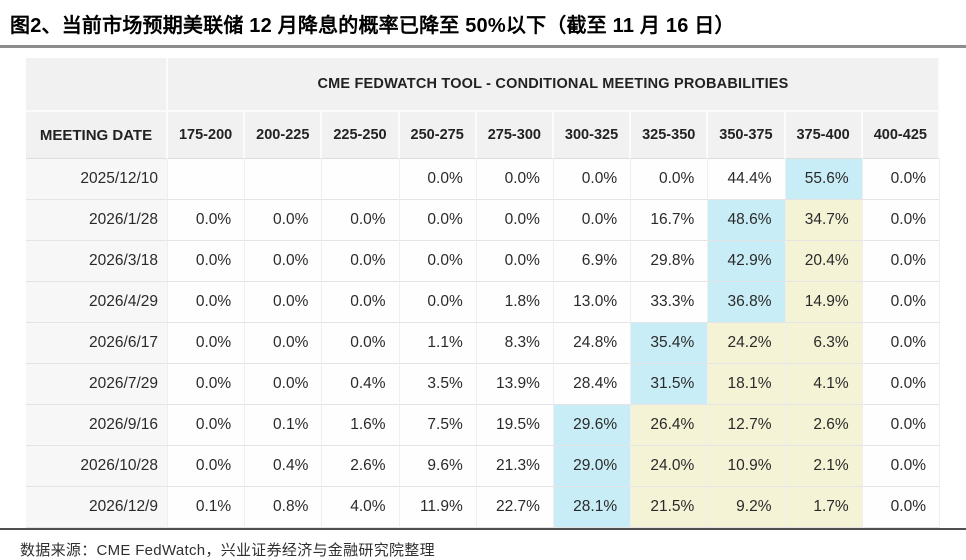  I want to click on meeting-date-cell: 2026/6/17, so click(97, 343).